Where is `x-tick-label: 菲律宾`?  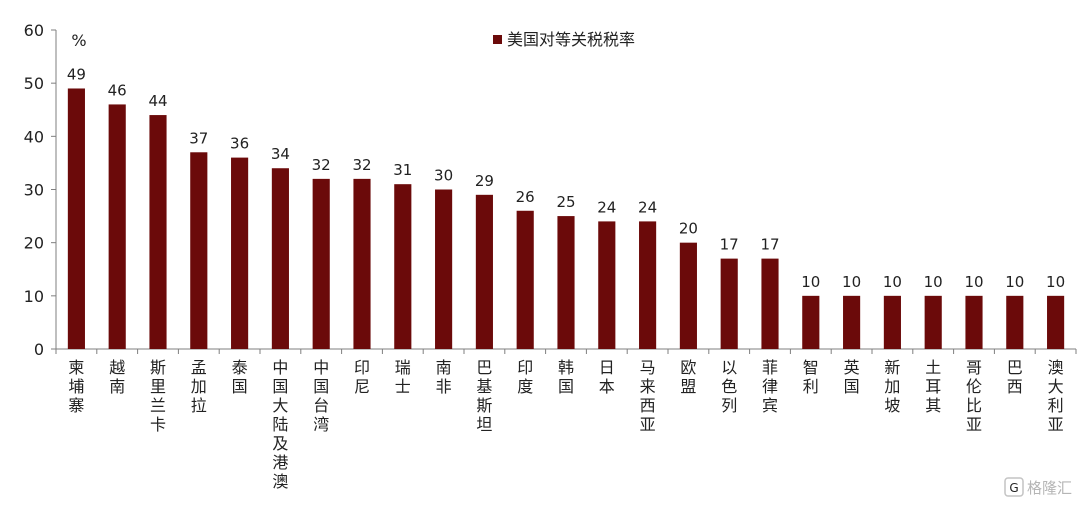
x-tick-label: 菲律宾 is located at coordinates (770, 386).